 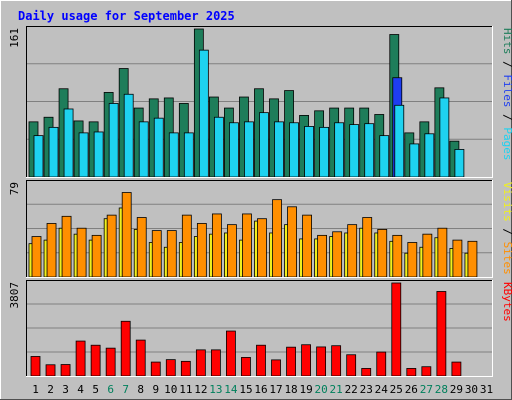 What do you see at coordinates (200, 389) in the screenshot?
I see `x-tick-label-12: 12` at bounding box center [200, 389].